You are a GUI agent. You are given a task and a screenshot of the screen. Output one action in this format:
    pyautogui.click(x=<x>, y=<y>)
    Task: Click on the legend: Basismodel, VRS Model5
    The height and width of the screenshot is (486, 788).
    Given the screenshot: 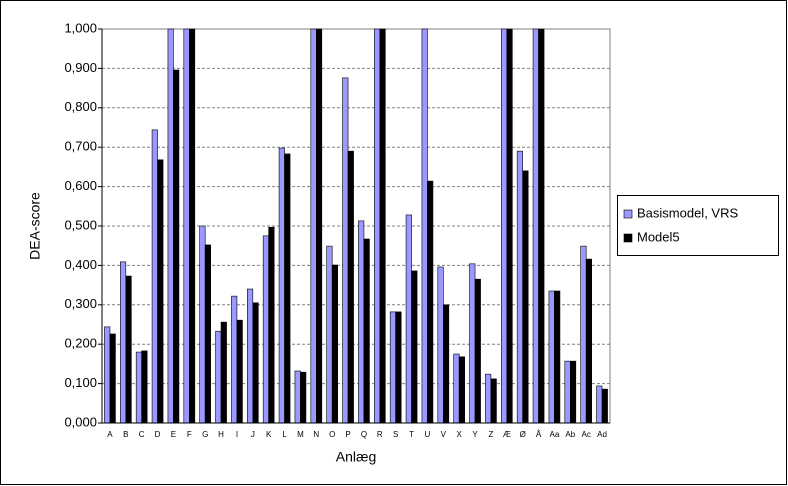 What is the action you would take?
    pyautogui.click(x=698, y=225)
    